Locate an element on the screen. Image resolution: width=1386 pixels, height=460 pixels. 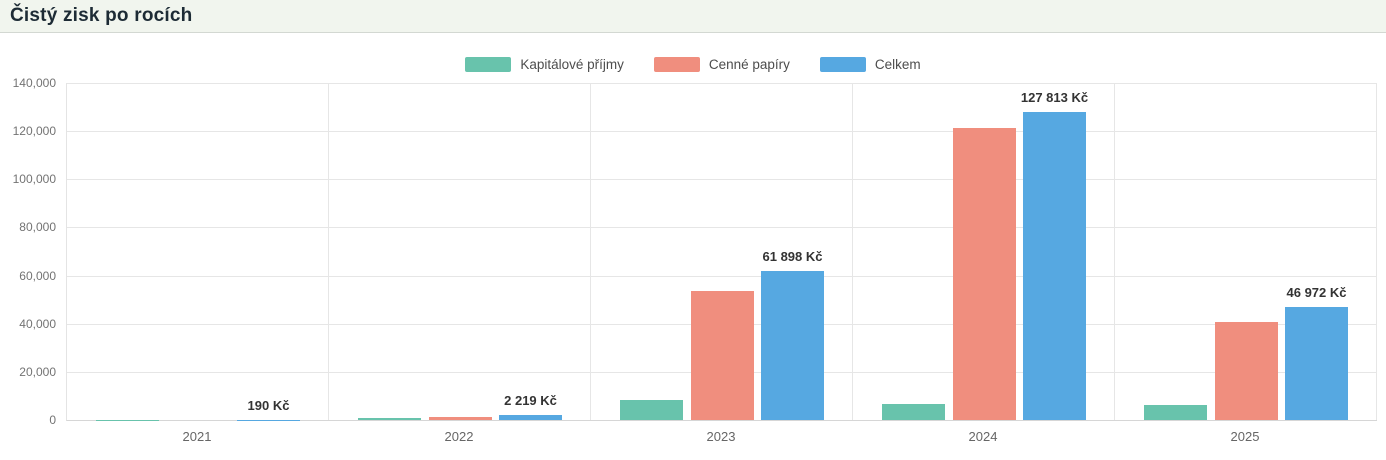
y-axis-label: 0 is located at coordinates (52, 420).